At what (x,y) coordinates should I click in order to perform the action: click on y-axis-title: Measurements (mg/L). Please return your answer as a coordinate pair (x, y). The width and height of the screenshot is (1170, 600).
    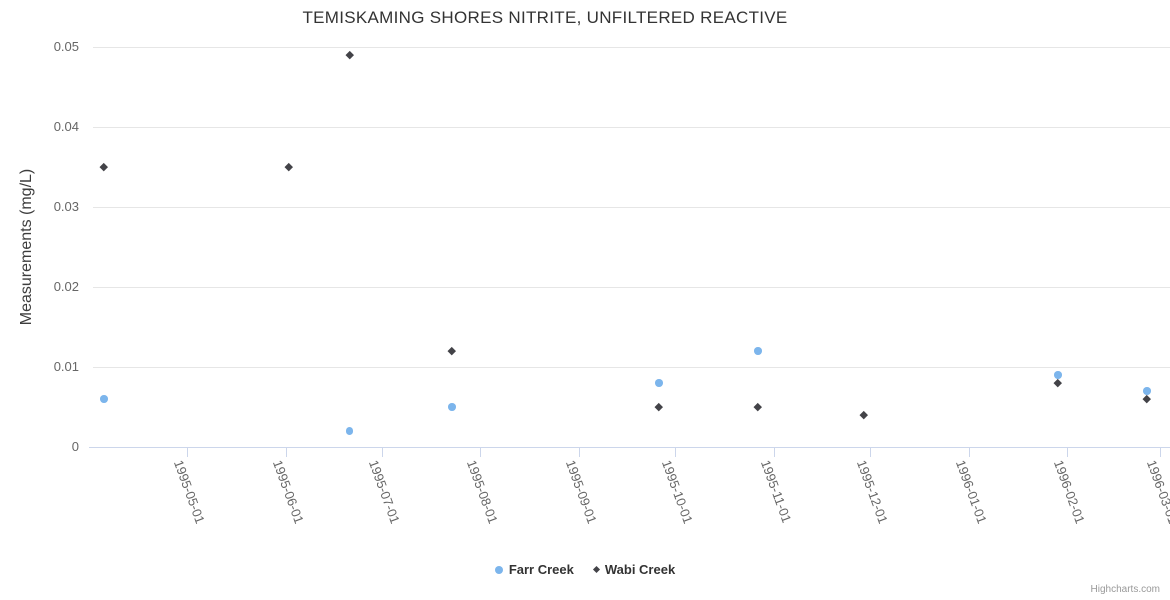
    Looking at the image, I should click on (26, 247).